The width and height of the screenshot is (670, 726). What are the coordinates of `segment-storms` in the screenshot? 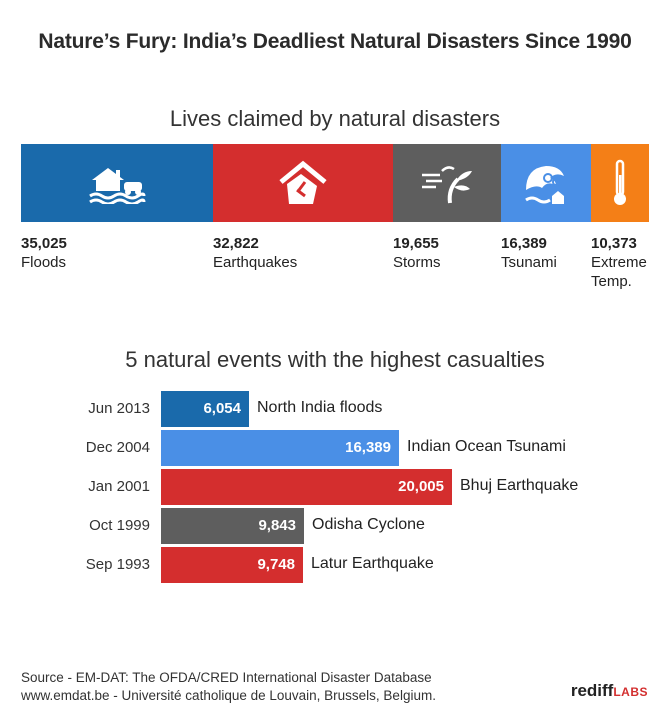 It's located at (447, 183).